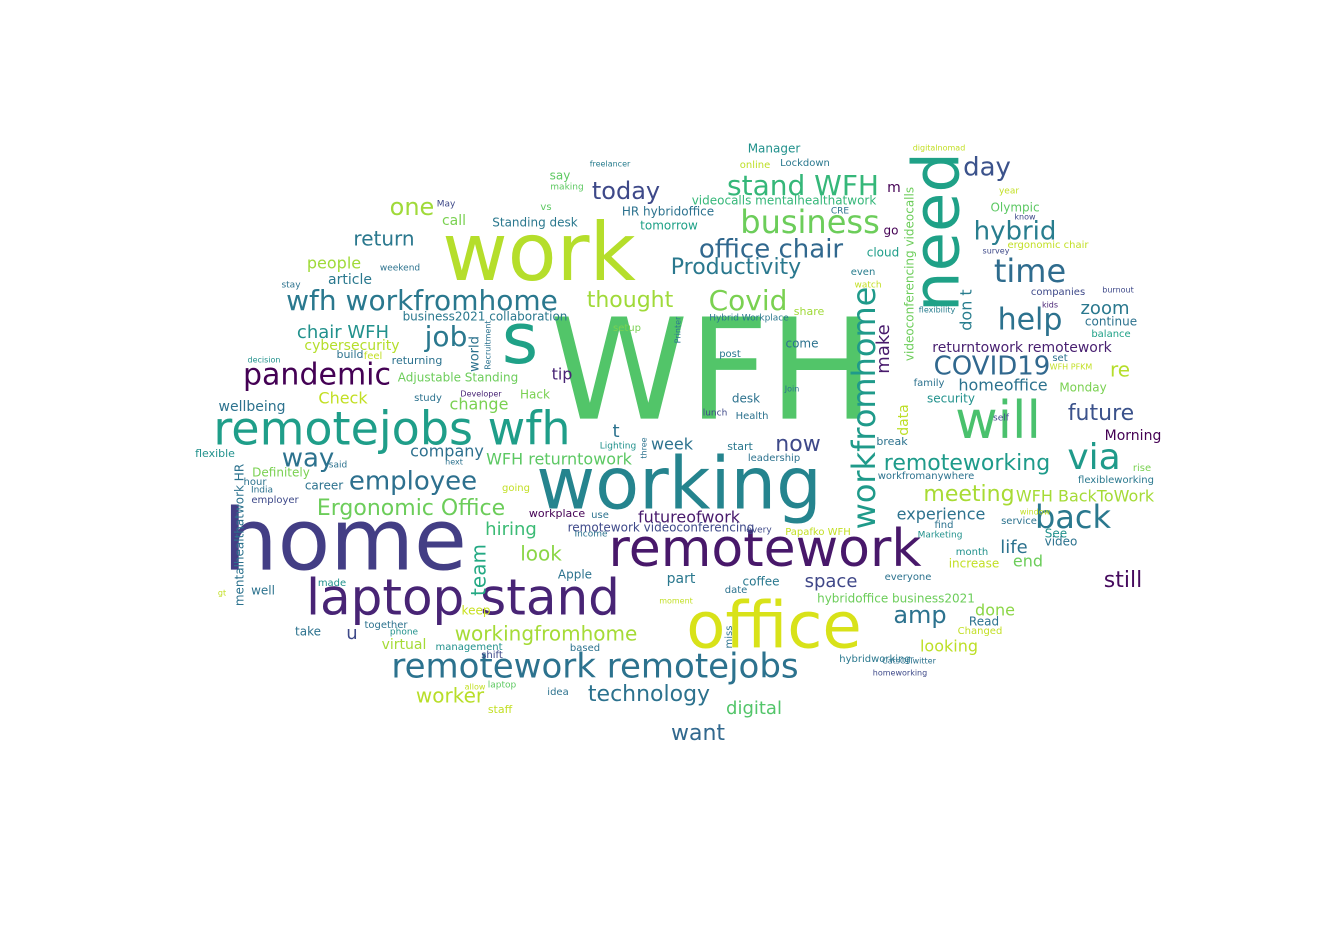  I want to click on cloud-word: kids, so click(1050, 305).